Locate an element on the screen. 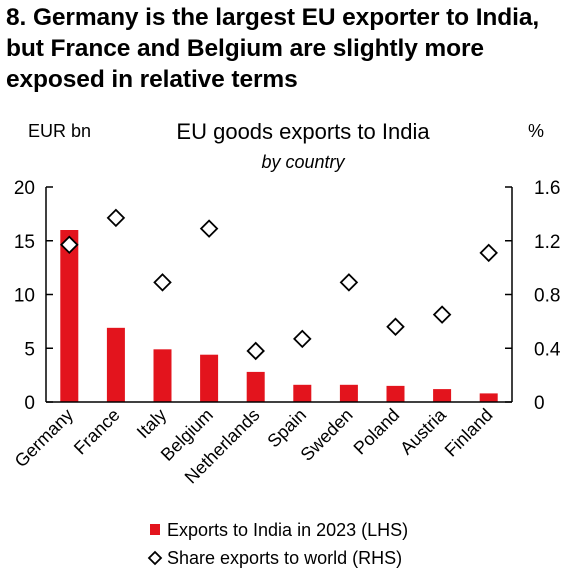 This screenshot has width=568, height=580. chart-title: EU goods exports to India is located at coordinates (303, 131).